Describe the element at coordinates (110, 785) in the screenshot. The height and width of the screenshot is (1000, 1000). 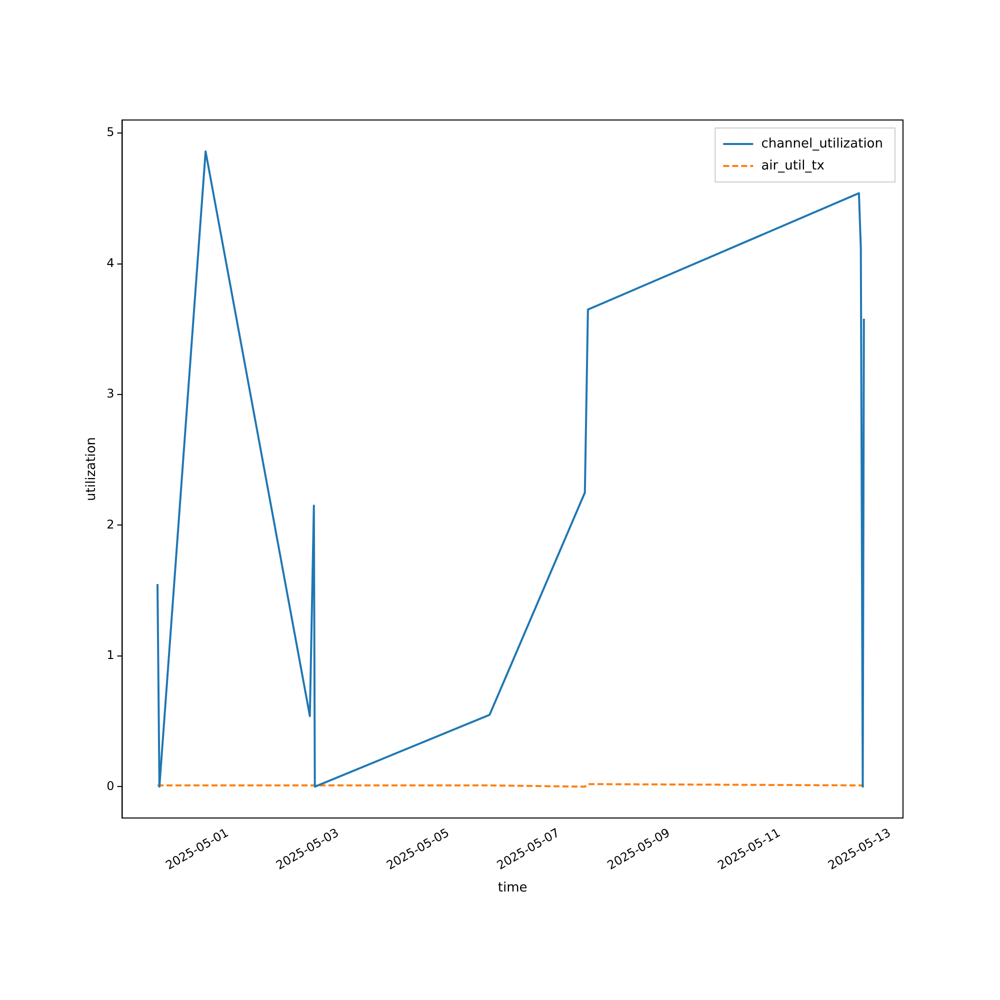
I see `y-tick-label: 0` at that location.